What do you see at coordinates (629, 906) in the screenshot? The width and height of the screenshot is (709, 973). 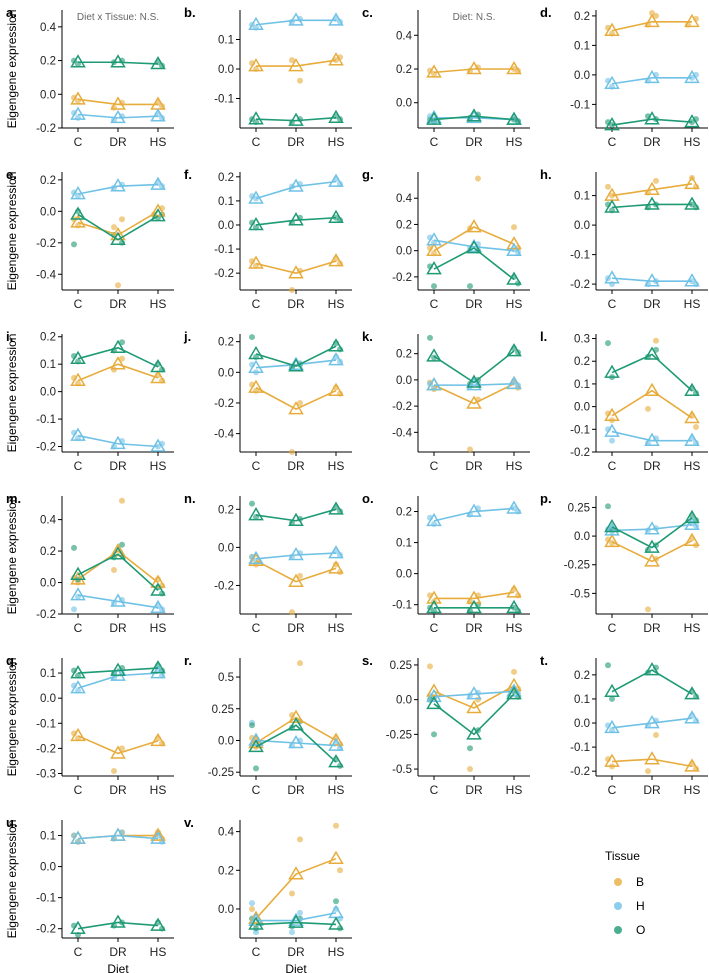 I see `legend-items: BHO` at bounding box center [629, 906].